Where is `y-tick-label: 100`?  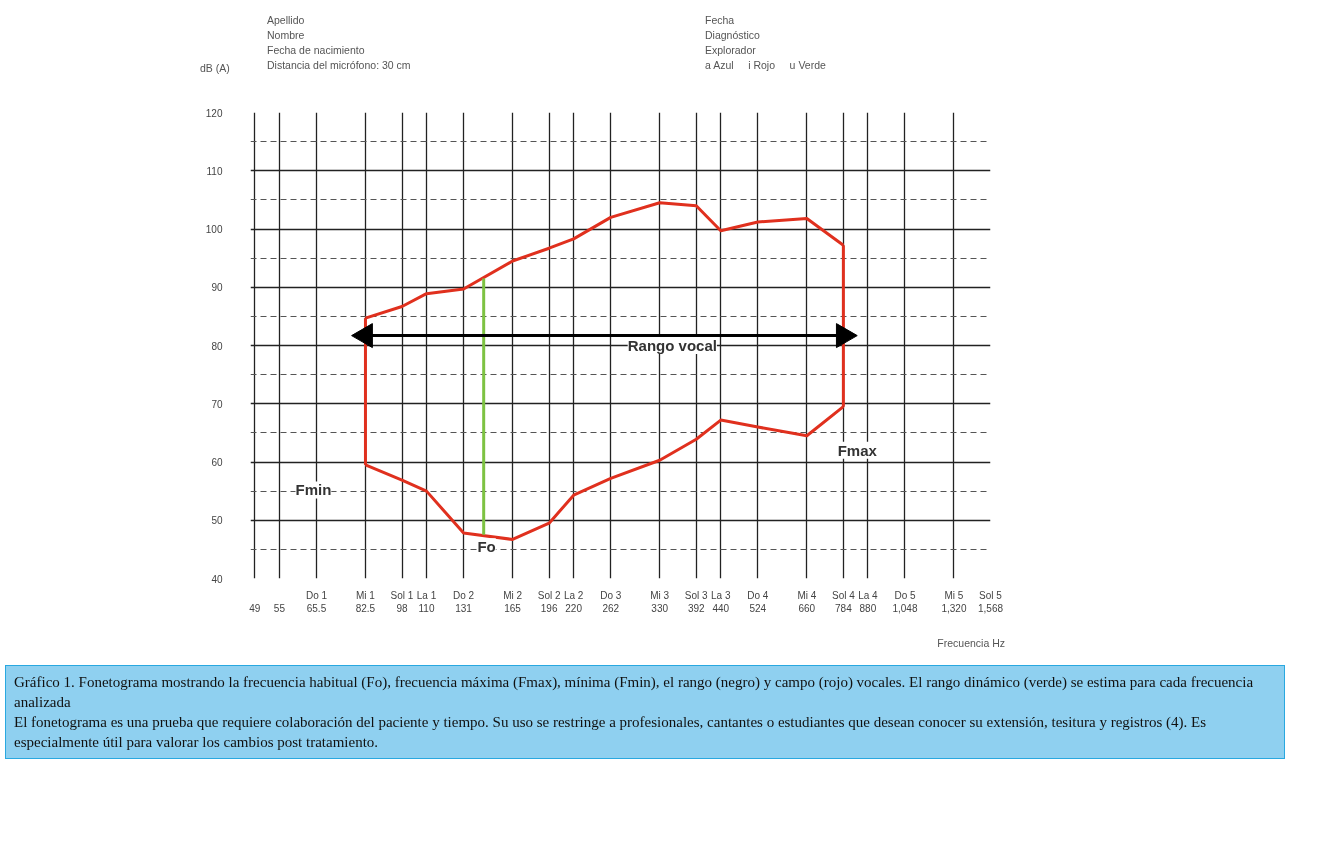 y-tick-label: 100 is located at coordinates (214, 229).